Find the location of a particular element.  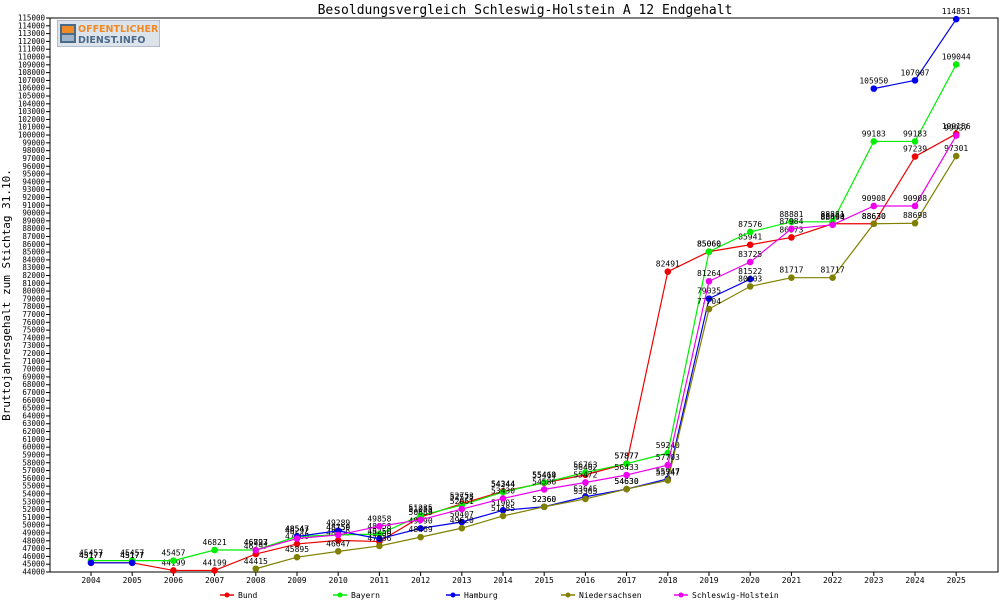

legend-label: Schleswig-Holstein is located at coordinates (735, 595).